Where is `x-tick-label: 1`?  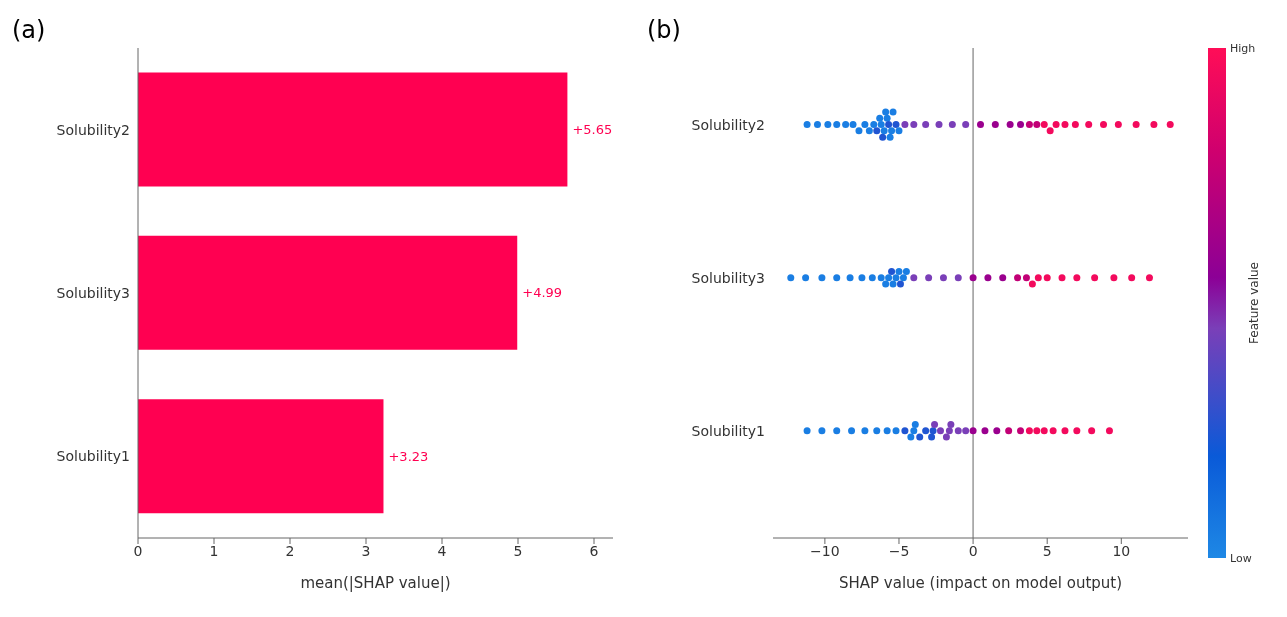 x-tick-label: 1 is located at coordinates (214, 550).